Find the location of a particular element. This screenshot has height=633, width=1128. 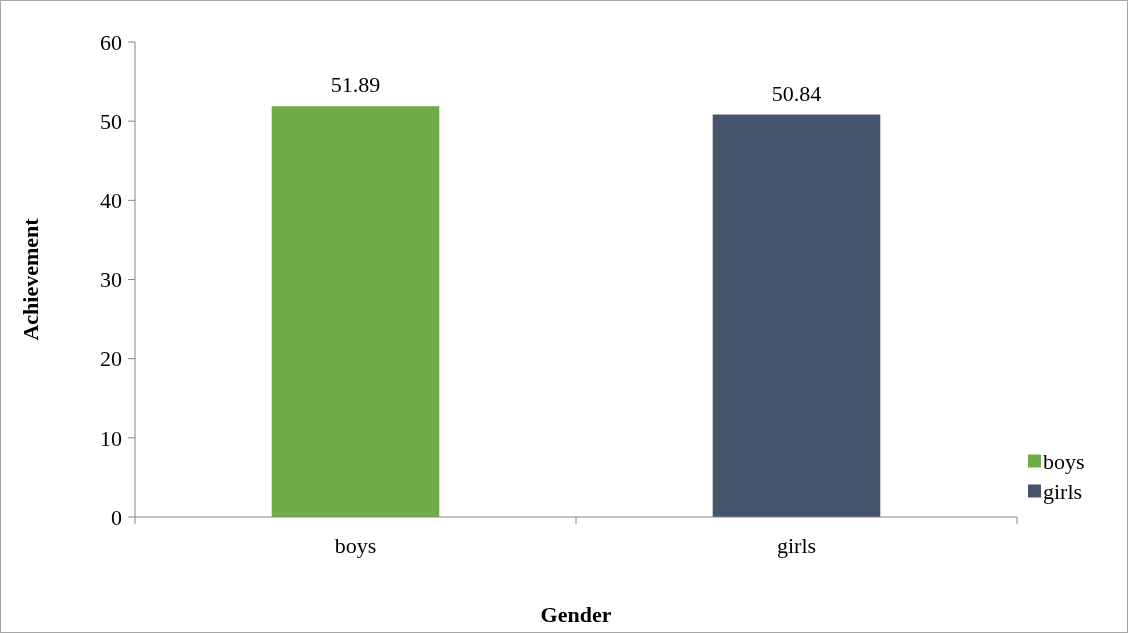

y-tick-label: 0 is located at coordinates (116, 517).